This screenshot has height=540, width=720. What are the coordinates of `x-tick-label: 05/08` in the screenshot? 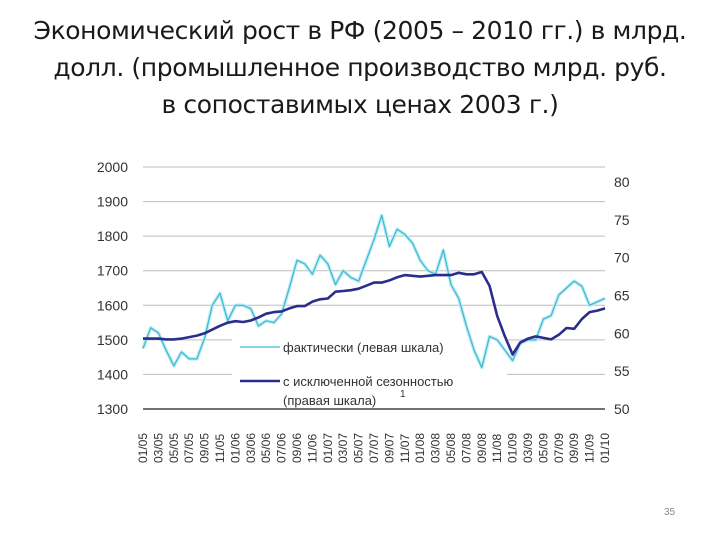 It's located at (451, 448).